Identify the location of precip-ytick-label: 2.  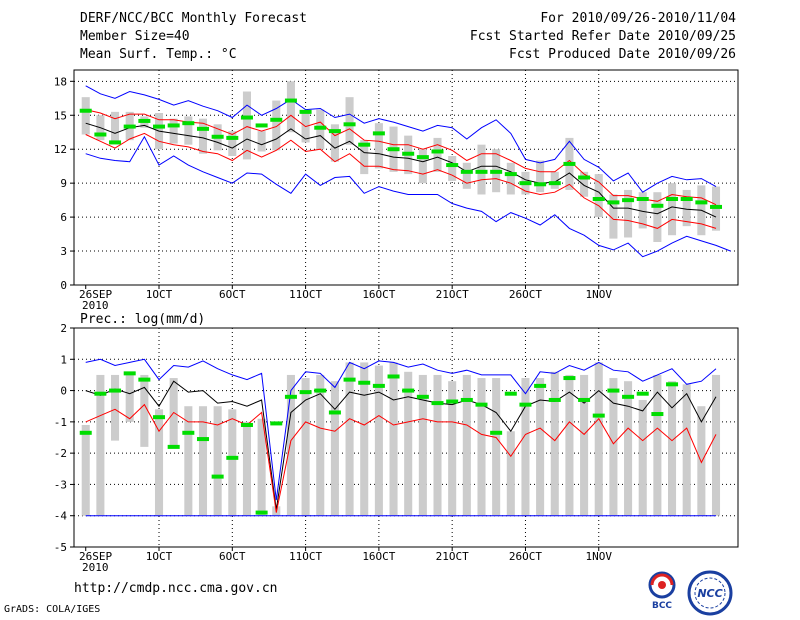
(63, 328).